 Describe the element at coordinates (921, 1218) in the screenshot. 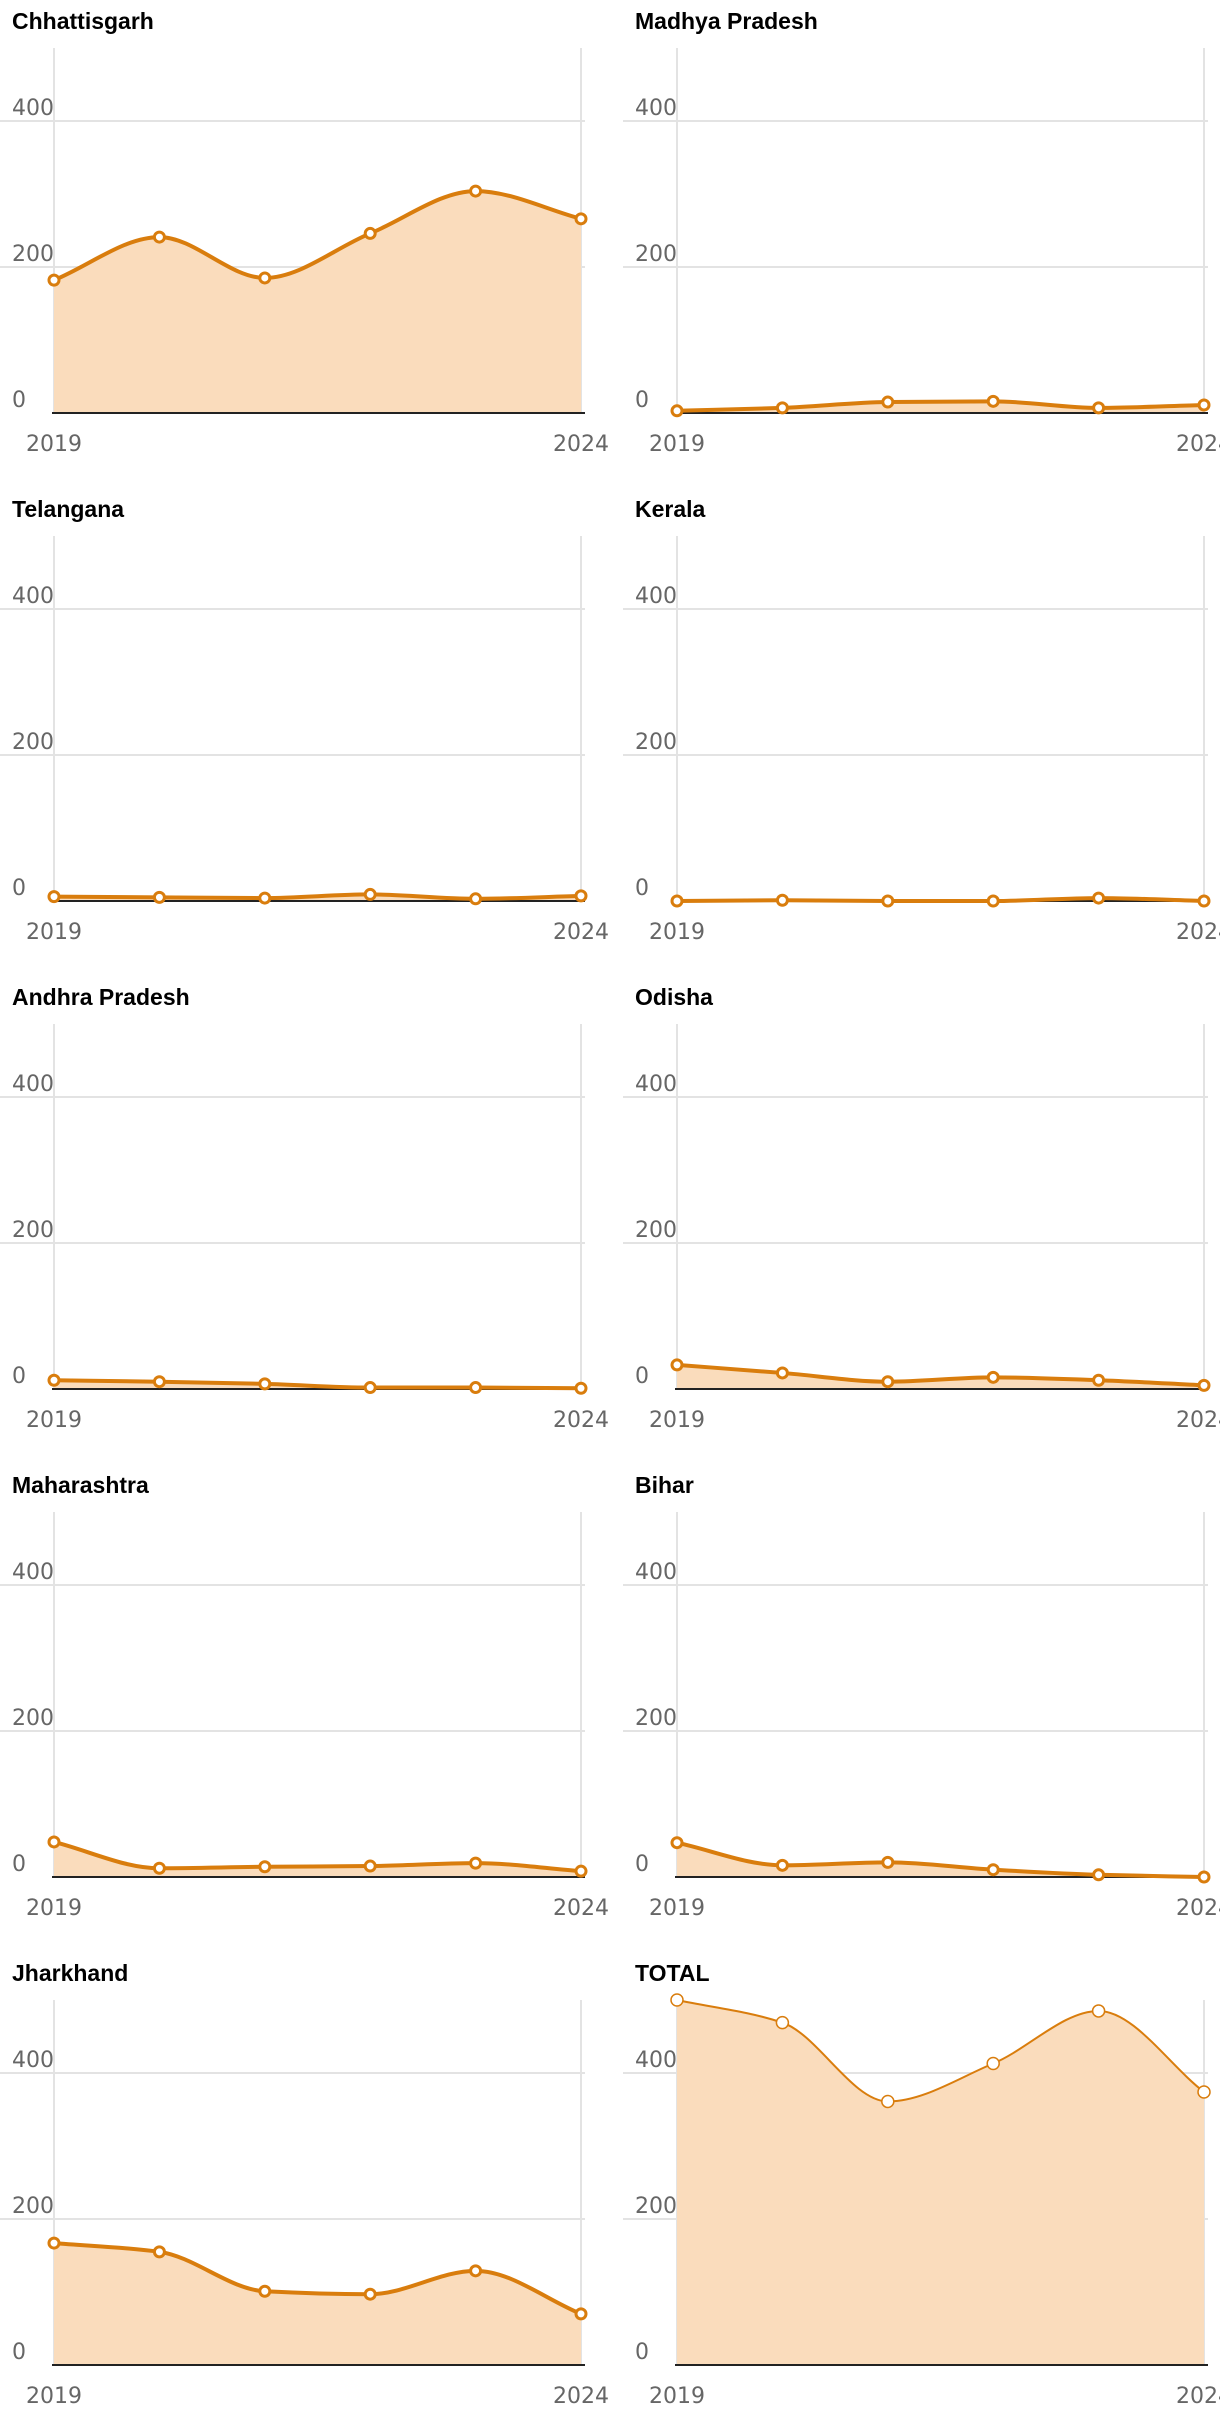

I see `chart-panel-odisha: Odisha 0 200 400 2019 2024` at that location.